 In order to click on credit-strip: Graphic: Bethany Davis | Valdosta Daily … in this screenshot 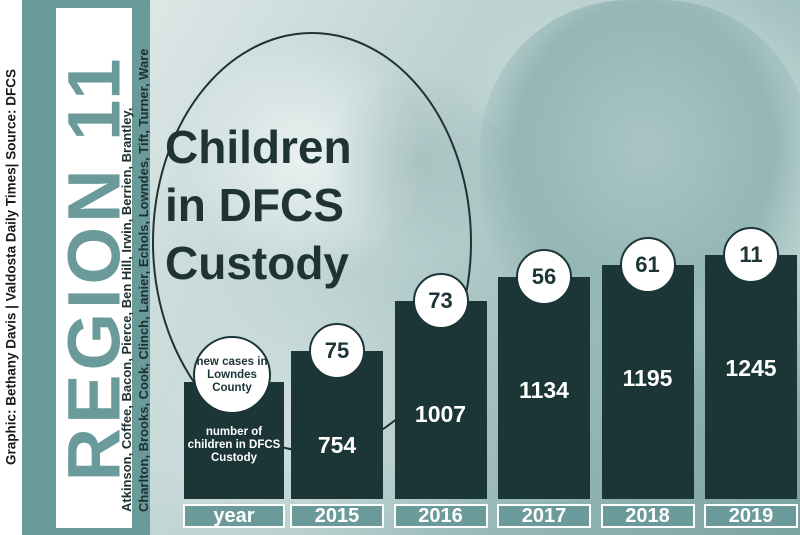, I will do `click(11, 267)`.